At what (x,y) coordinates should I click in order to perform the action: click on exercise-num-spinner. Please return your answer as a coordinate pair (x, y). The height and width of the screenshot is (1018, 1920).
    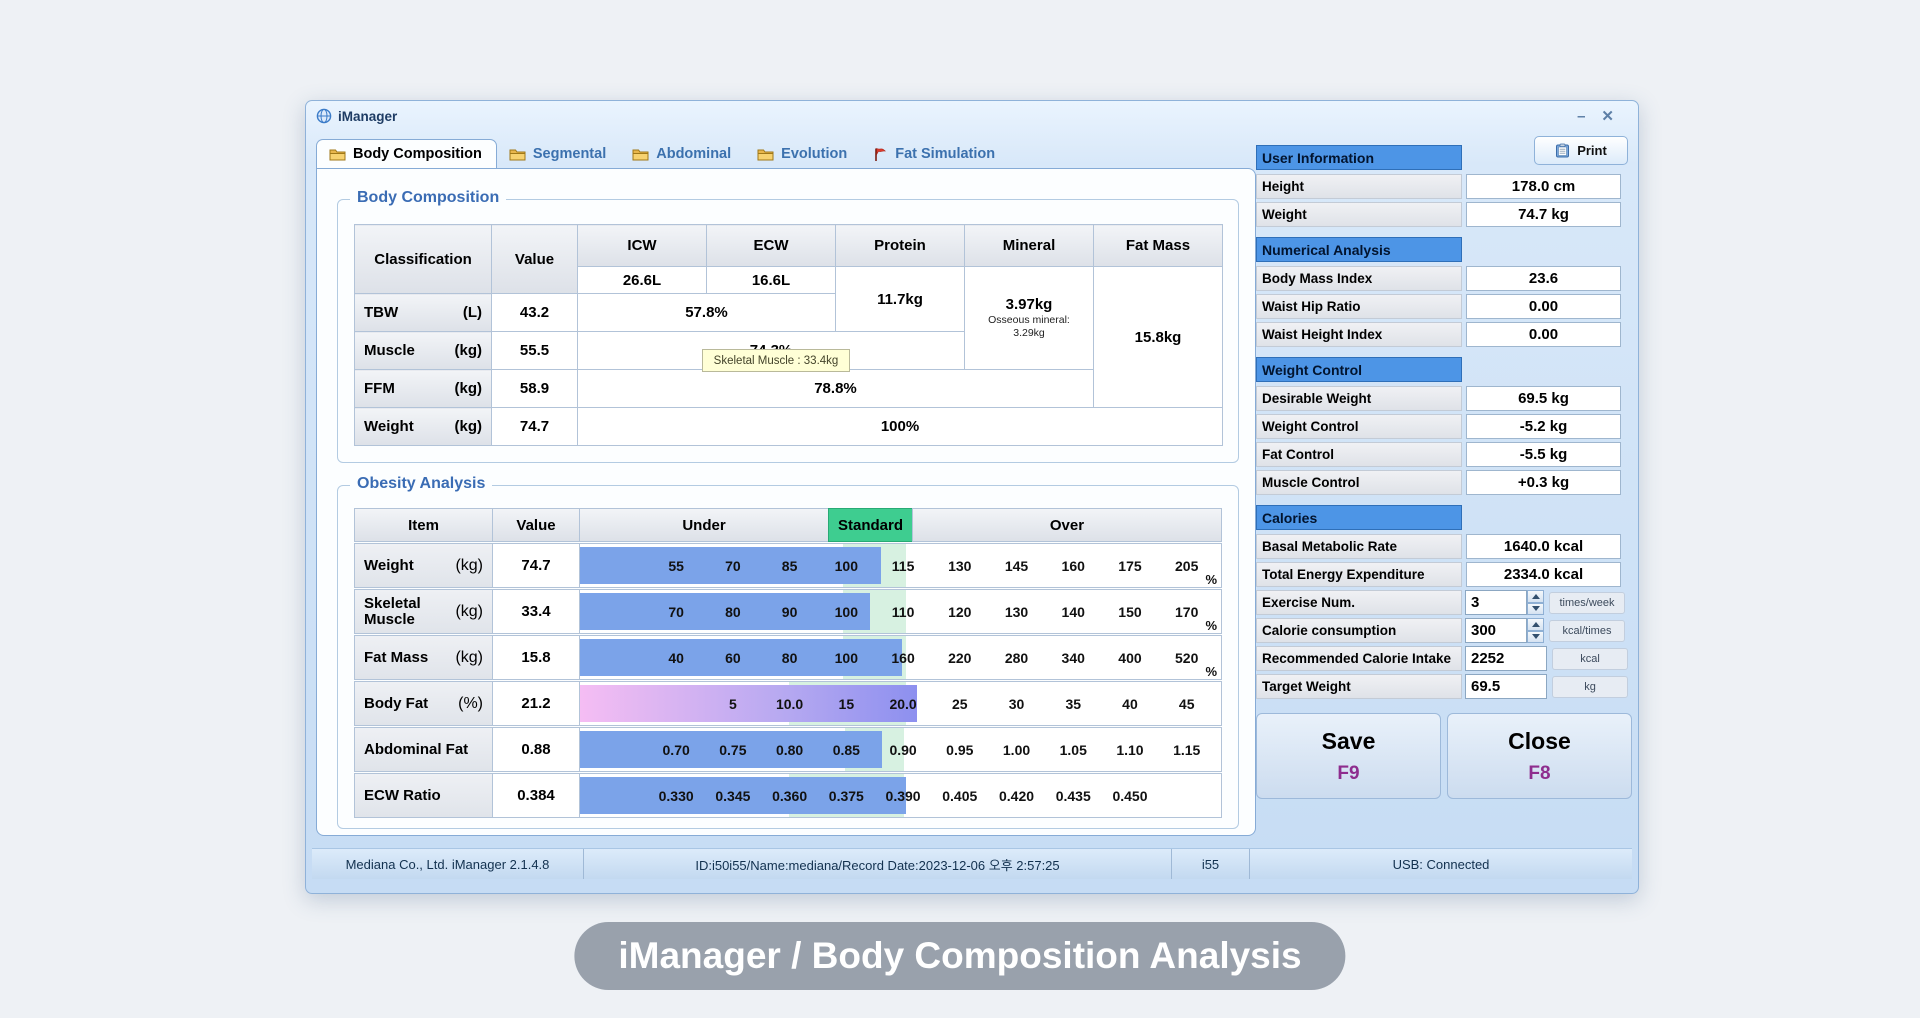
    Looking at the image, I should click on (1535, 602).